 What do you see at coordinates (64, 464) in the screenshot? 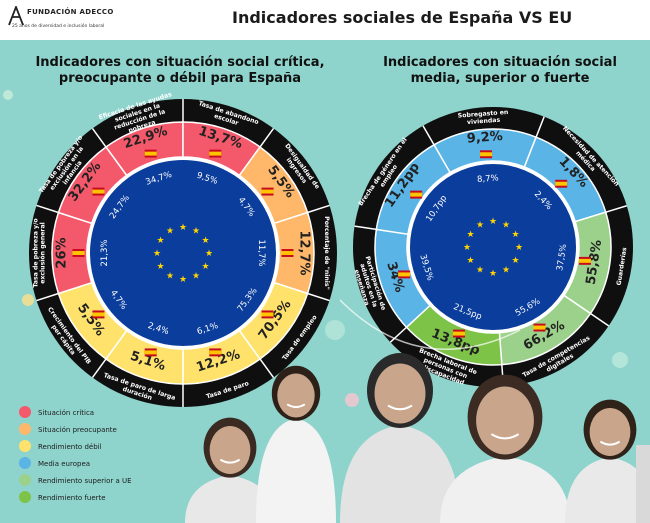
I see `legend-label: Media europea` at bounding box center [64, 464].